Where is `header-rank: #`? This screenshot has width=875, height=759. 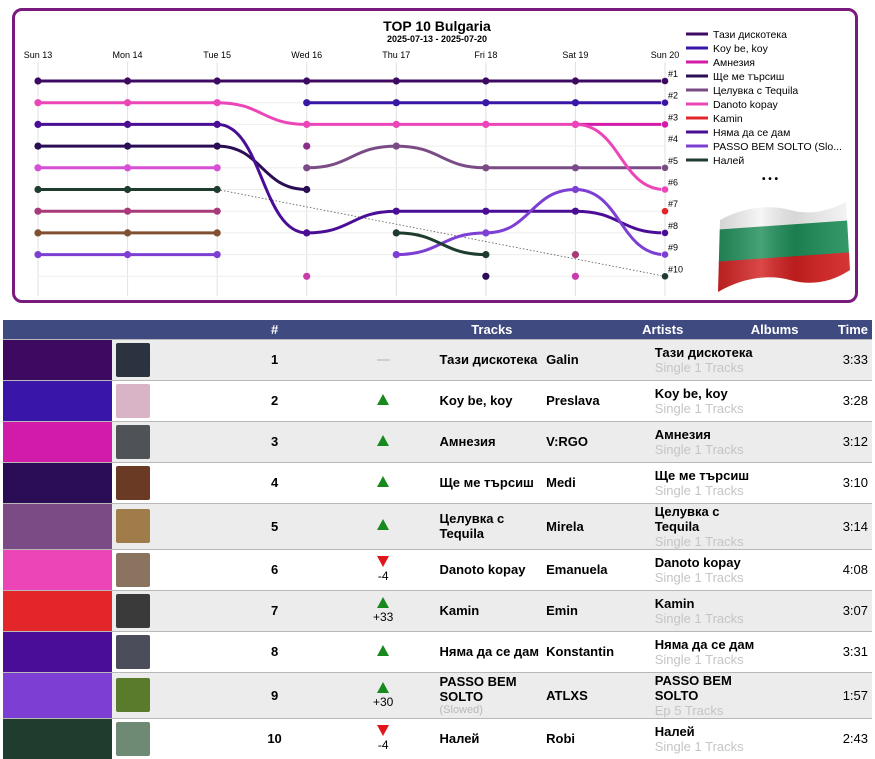
header-rank: # is located at coordinates (274, 329).